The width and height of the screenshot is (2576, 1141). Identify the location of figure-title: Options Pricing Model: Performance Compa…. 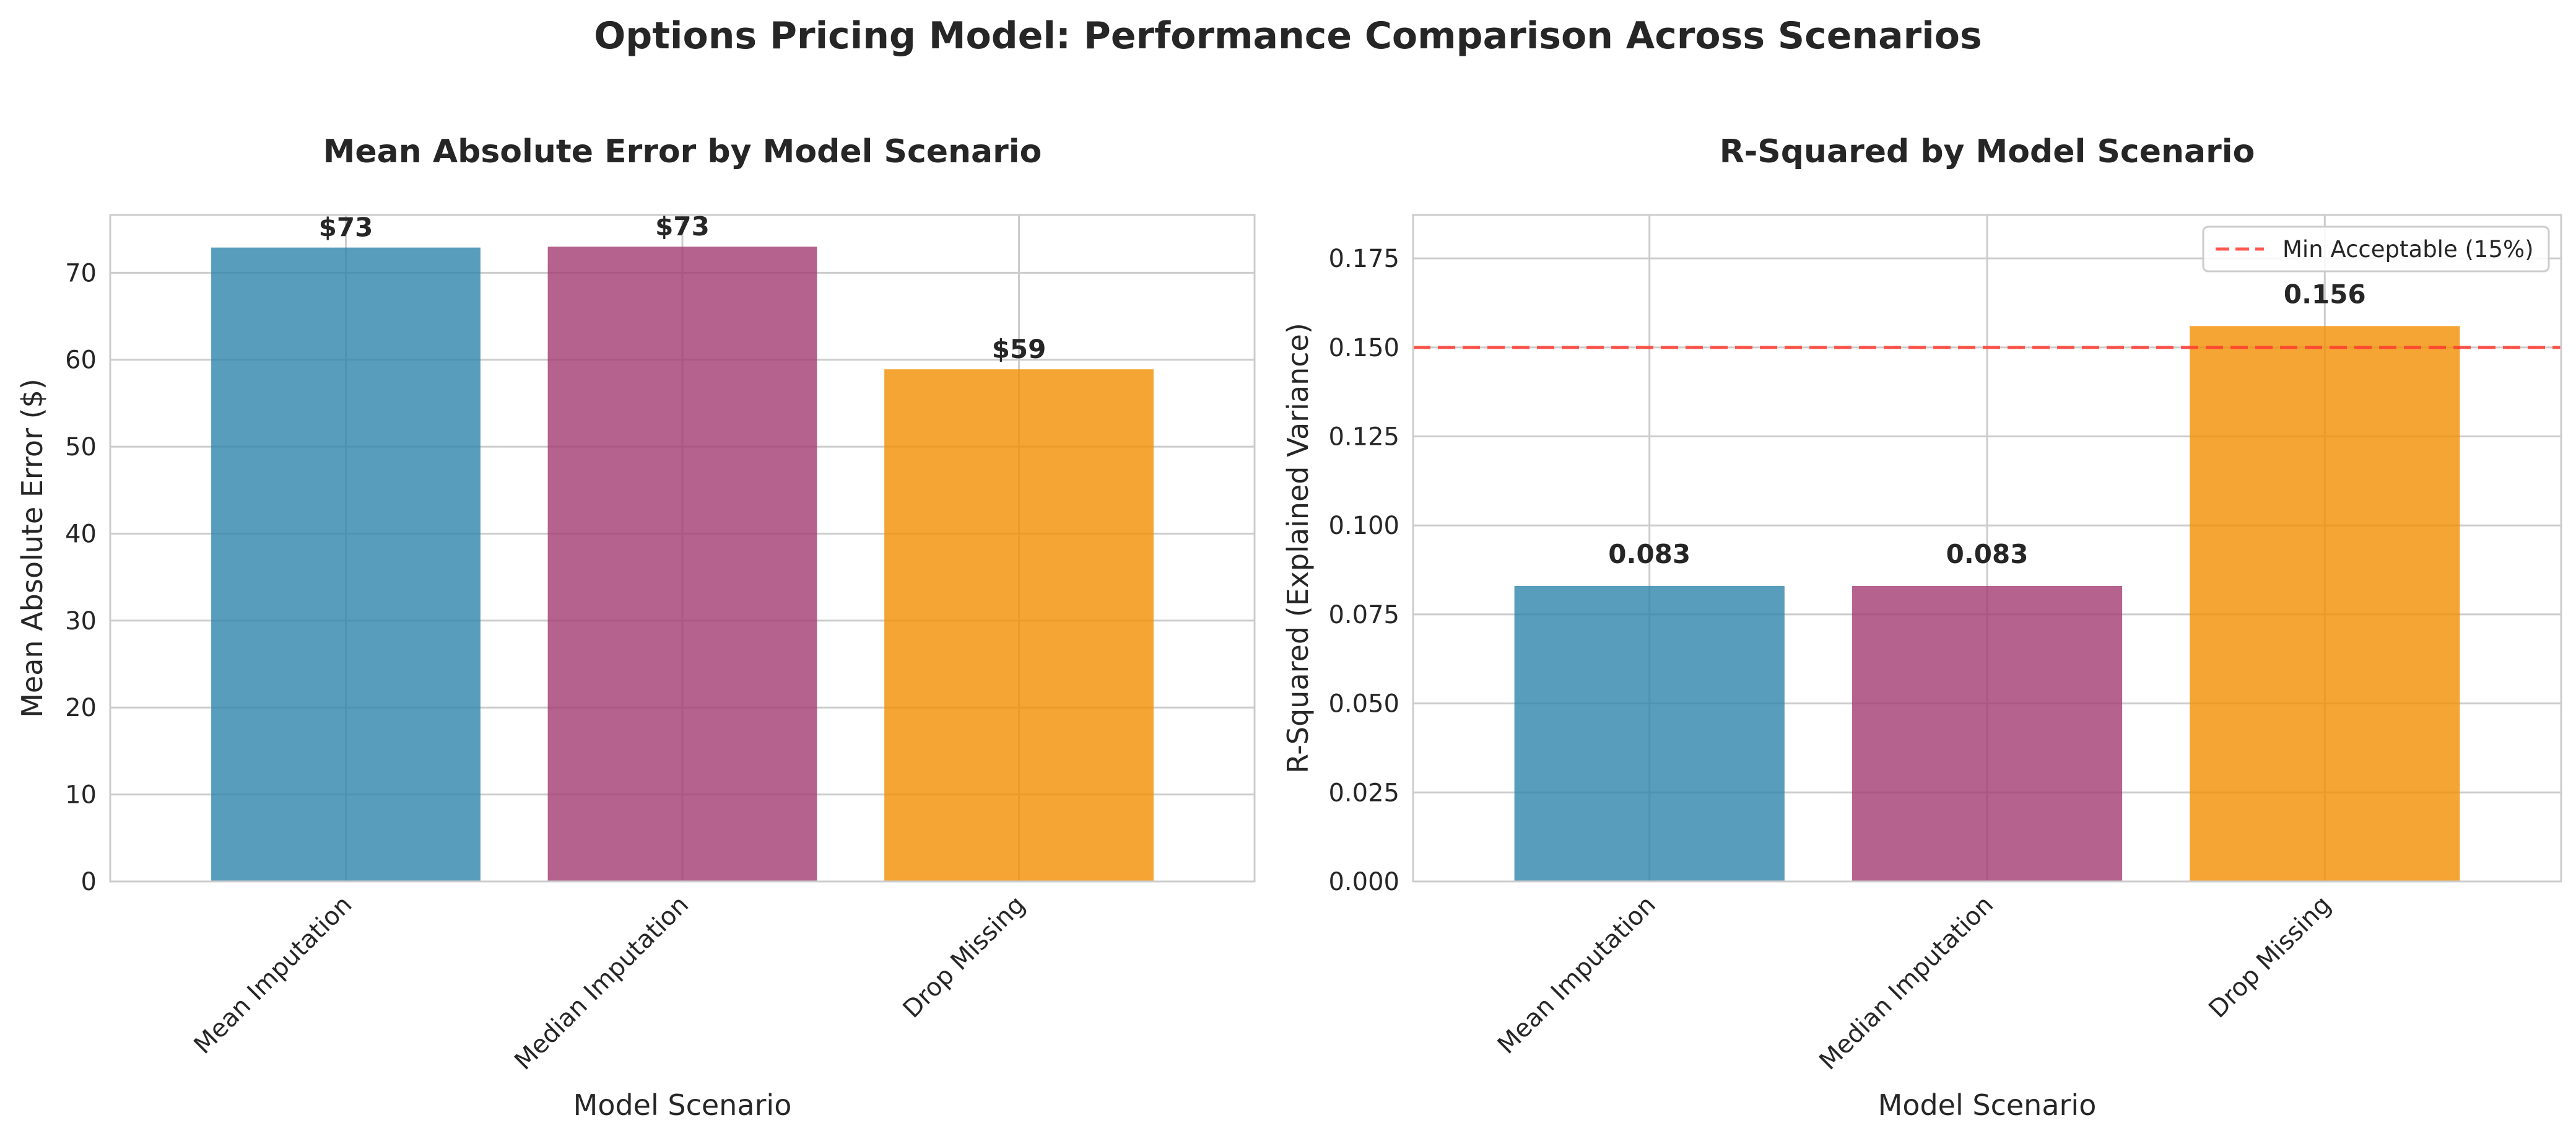
(1288, 36).